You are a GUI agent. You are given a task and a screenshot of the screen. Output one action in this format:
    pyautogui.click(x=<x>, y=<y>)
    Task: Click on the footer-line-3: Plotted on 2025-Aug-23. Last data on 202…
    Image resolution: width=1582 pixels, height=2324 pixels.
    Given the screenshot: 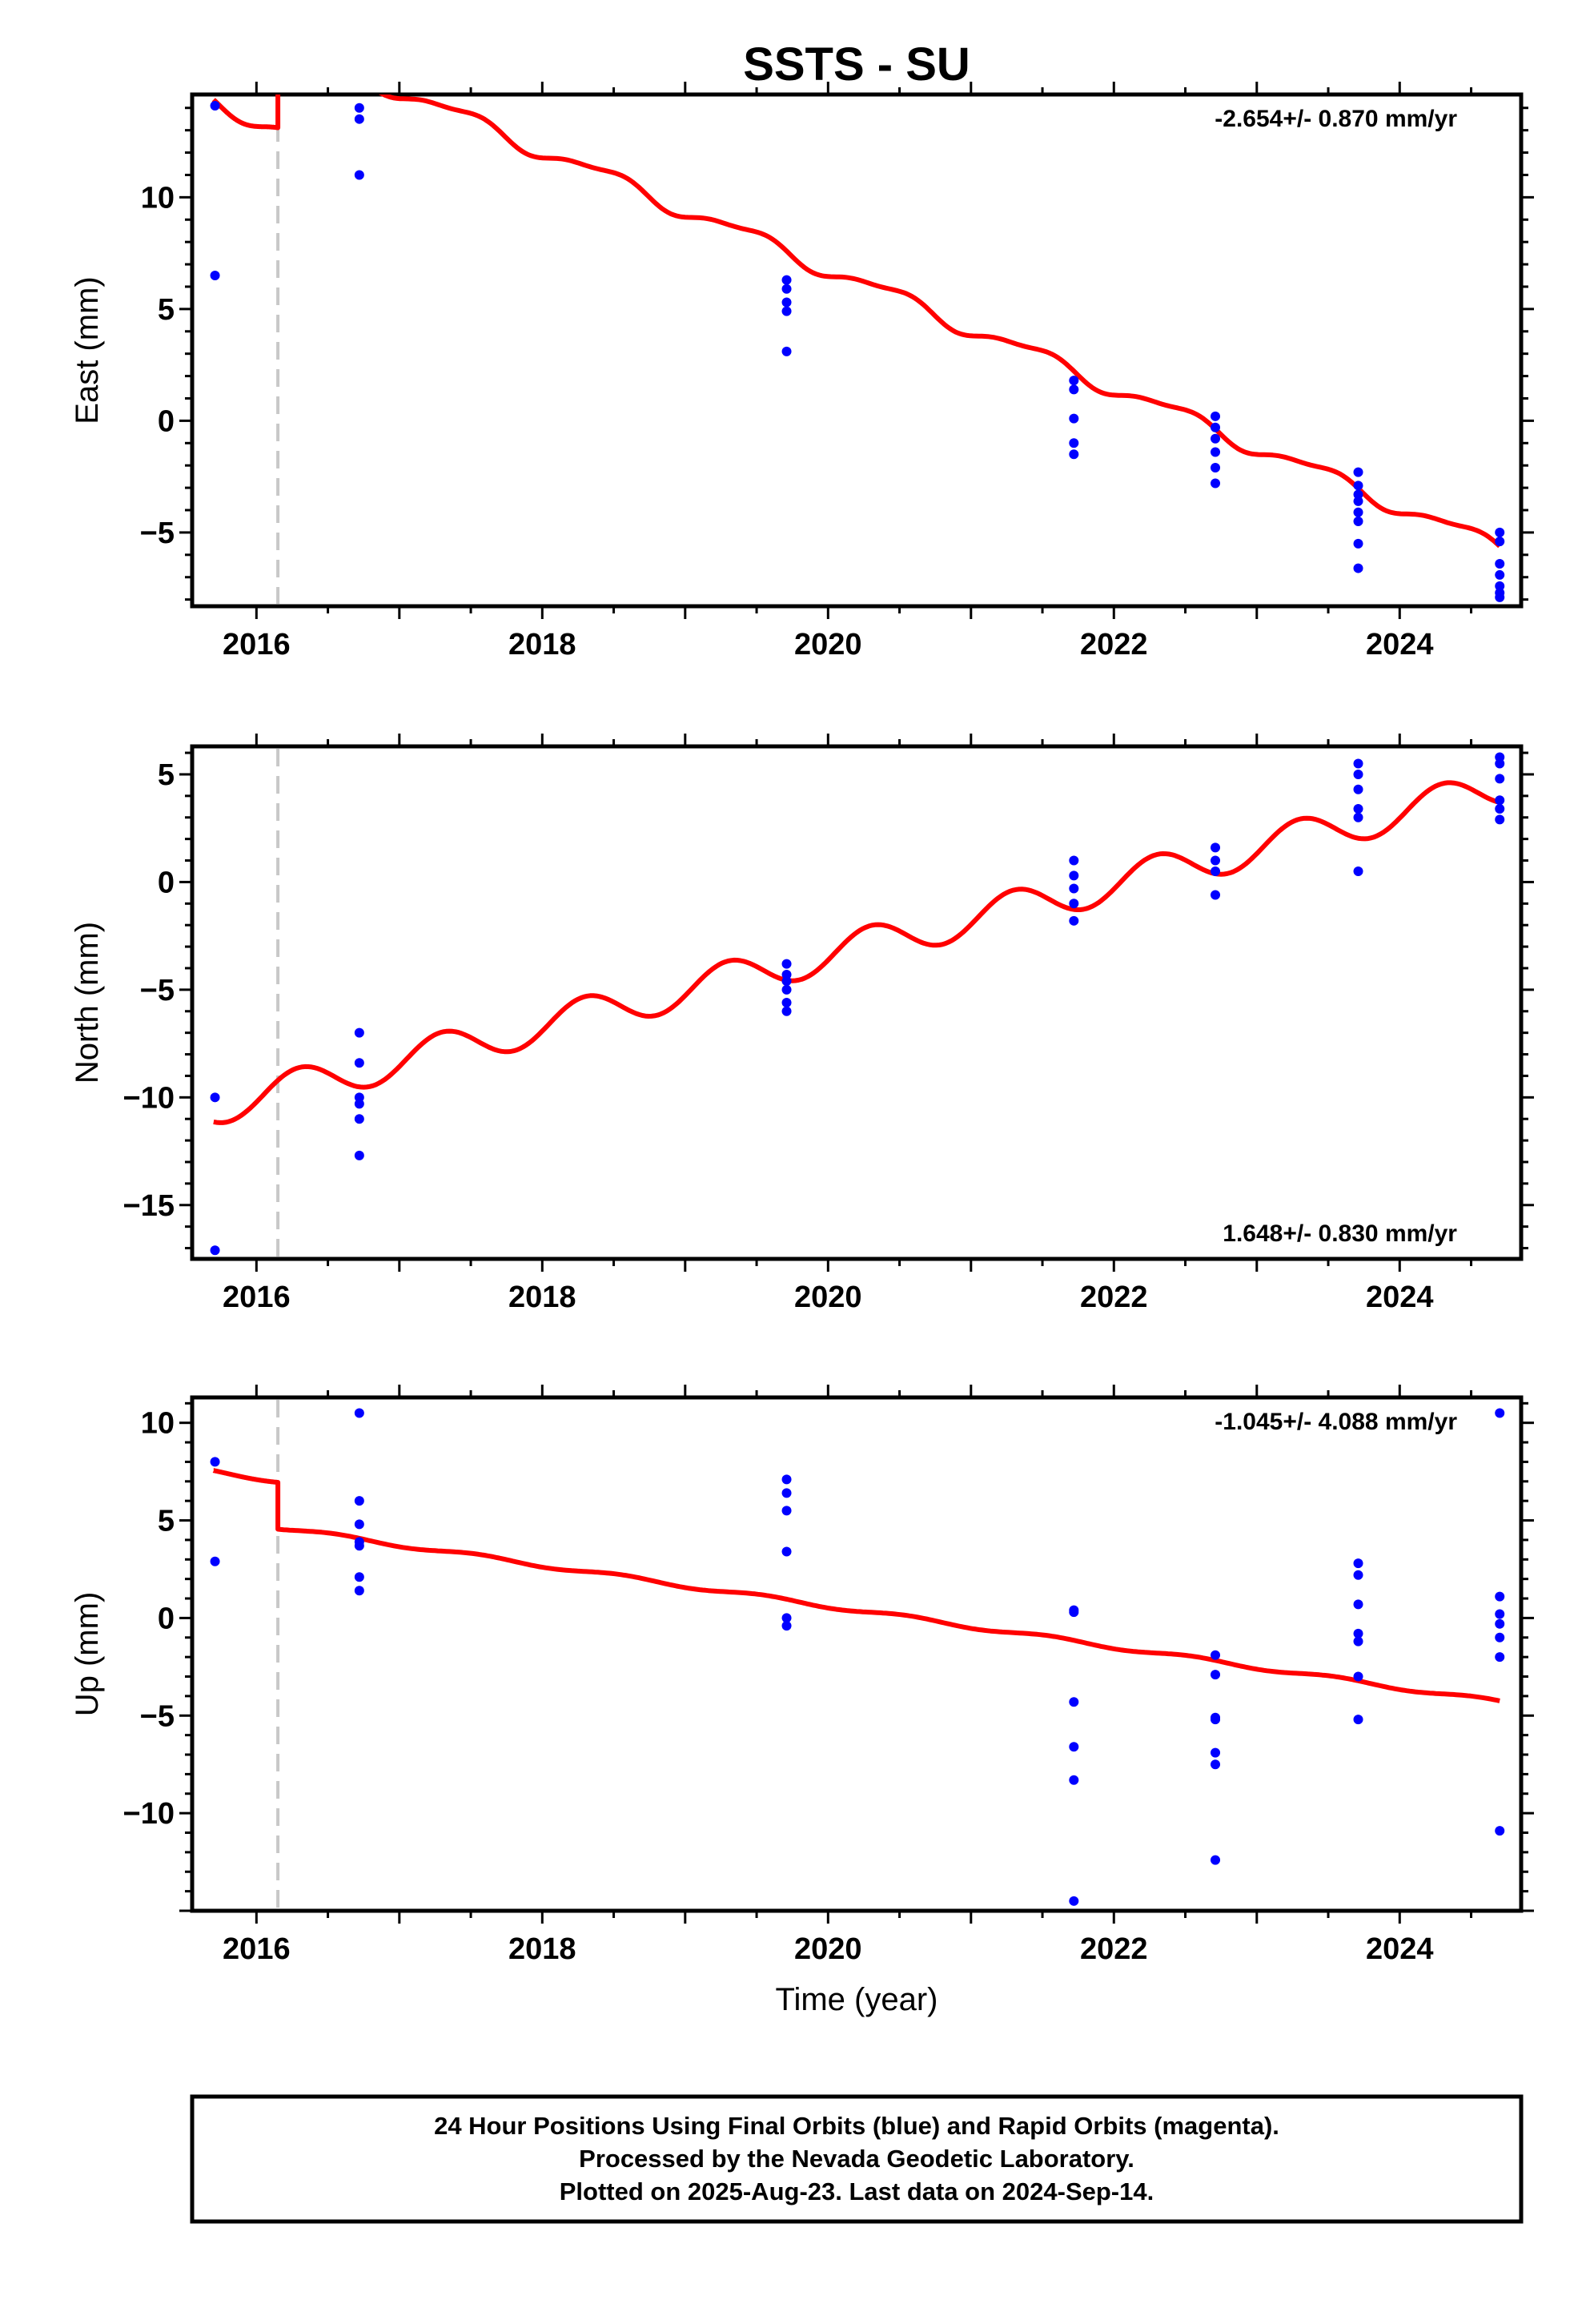 What is the action you would take?
    pyautogui.click(x=857, y=2191)
    